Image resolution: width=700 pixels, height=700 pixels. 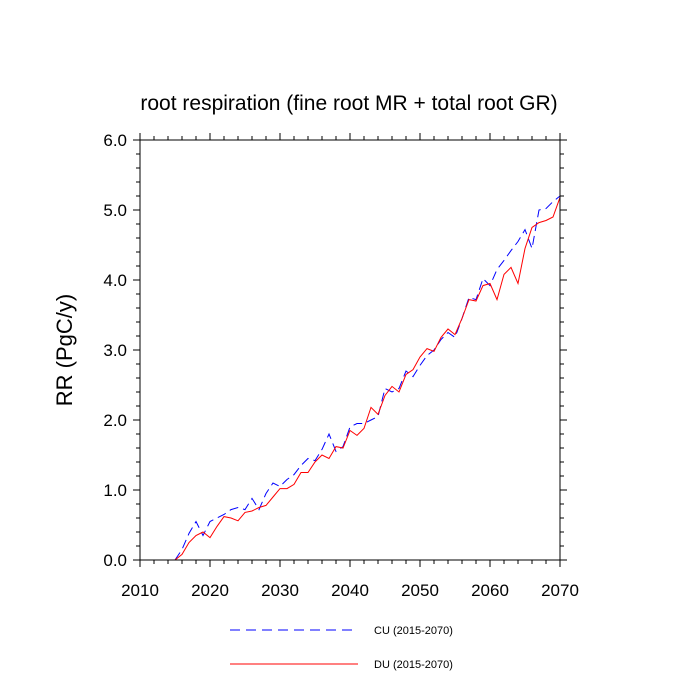 What do you see at coordinates (64, 350) in the screenshot?
I see `y-axis-label: RR (PgC/y)` at bounding box center [64, 350].